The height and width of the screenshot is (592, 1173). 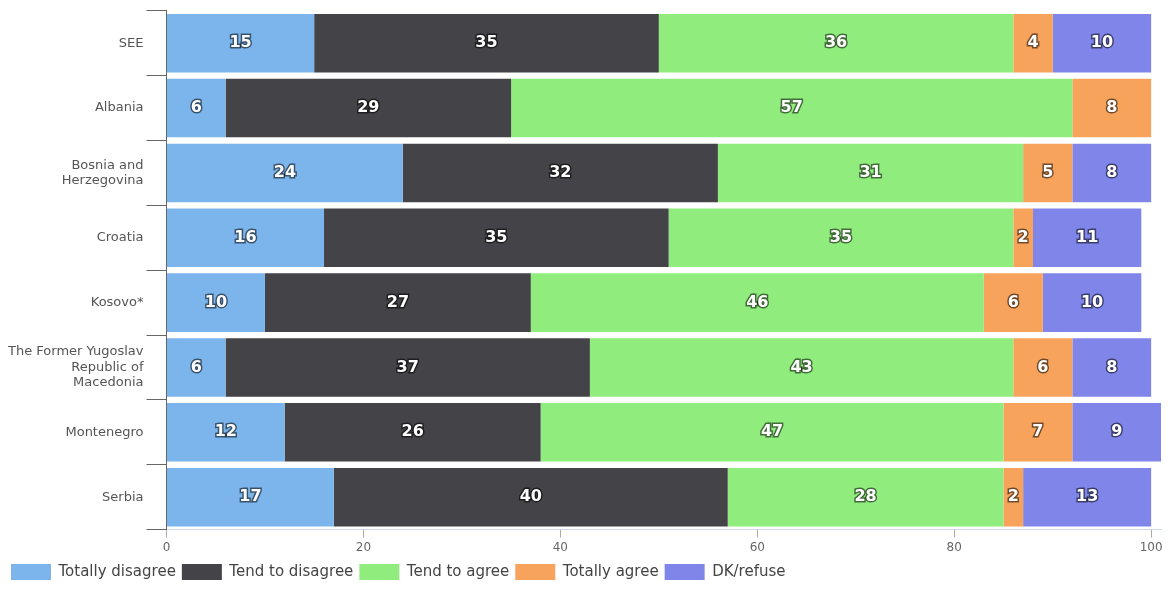 I want to click on data-label: 36, so click(x=836, y=42).